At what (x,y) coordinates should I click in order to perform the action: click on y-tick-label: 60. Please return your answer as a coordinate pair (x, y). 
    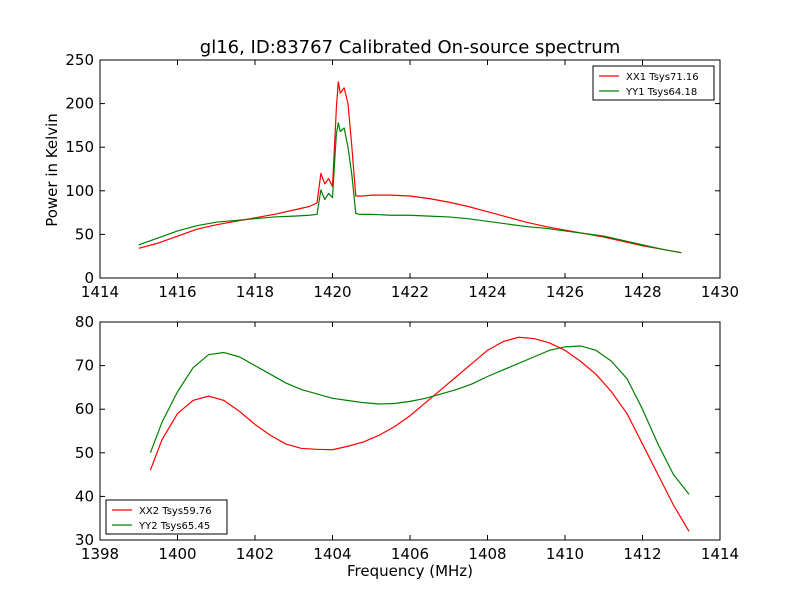
    Looking at the image, I should click on (84, 409).